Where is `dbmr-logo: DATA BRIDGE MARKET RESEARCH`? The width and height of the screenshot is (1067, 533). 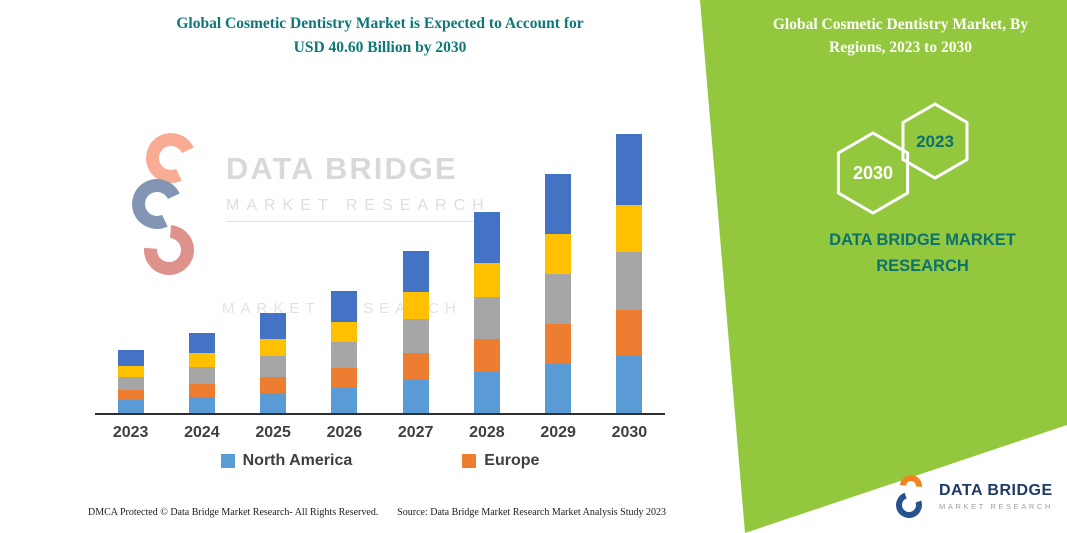 dbmr-logo: DATA BRIDGE MARKET RESEARCH is located at coordinates (972, 496).